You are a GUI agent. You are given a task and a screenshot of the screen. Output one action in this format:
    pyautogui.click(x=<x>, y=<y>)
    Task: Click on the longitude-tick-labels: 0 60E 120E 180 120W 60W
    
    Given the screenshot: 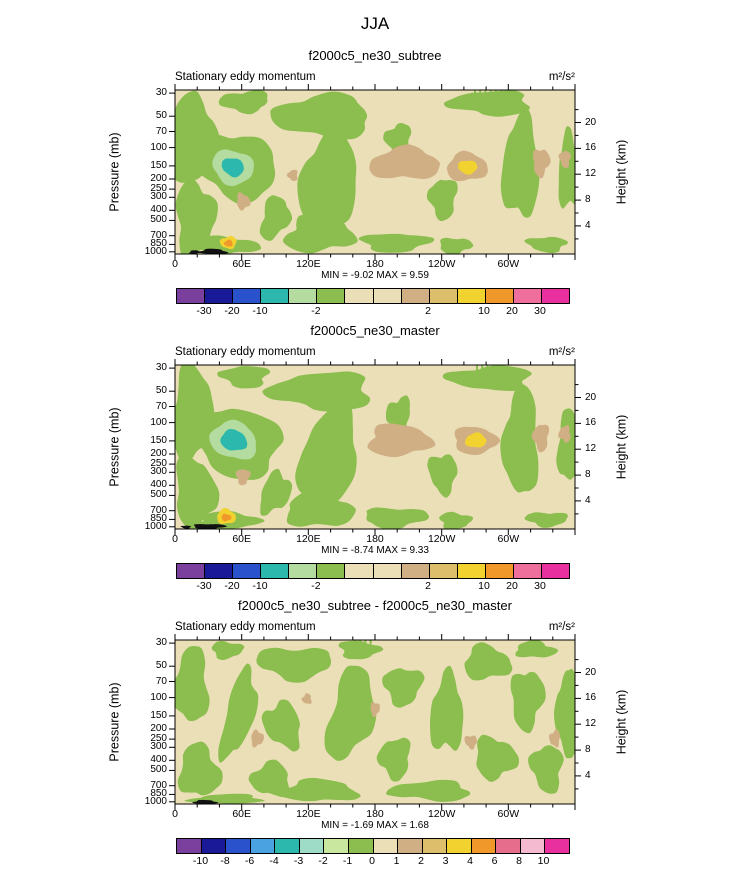 What is the action you would take?
    pyautogui.click(x=373, y=814)
    